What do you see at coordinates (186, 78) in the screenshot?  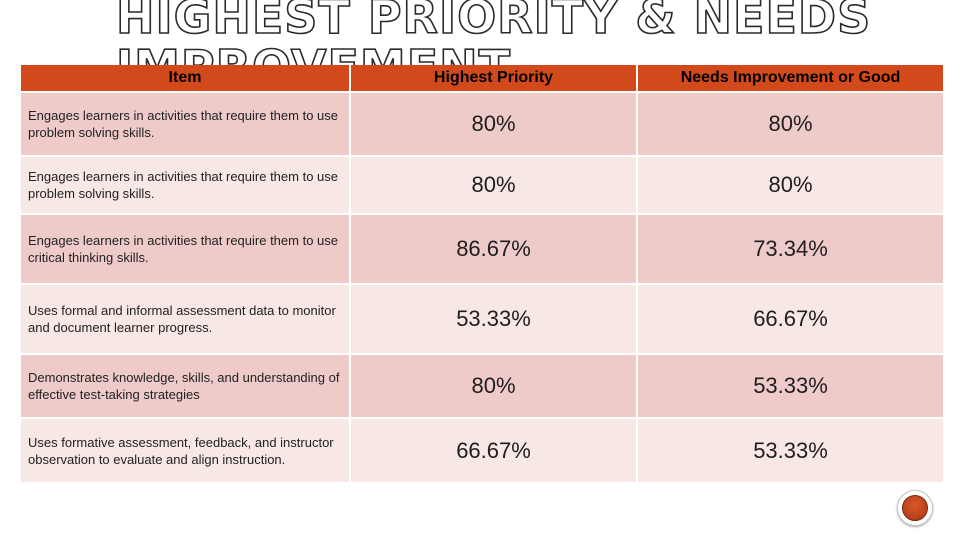 I see `header-item: Item` at bounding box center [186, 78].